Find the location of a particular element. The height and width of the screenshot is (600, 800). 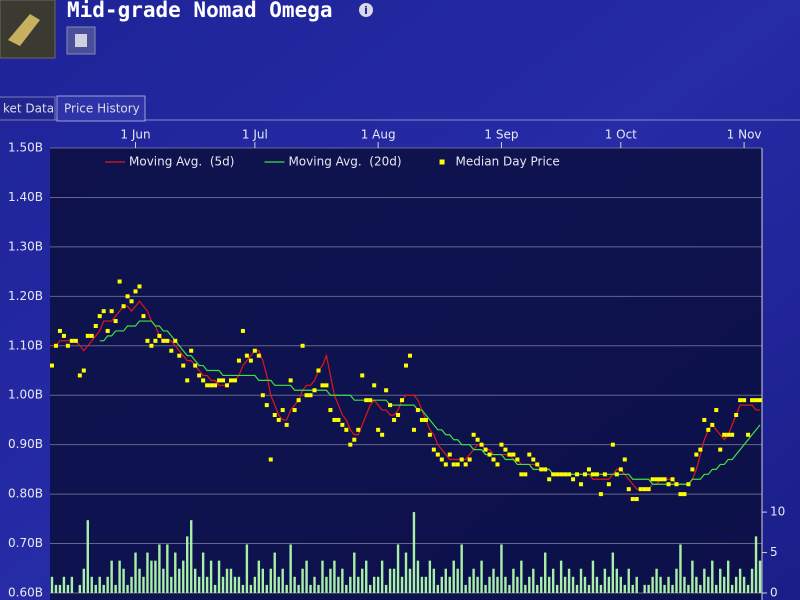

tab is located at coordinates (28, 108).